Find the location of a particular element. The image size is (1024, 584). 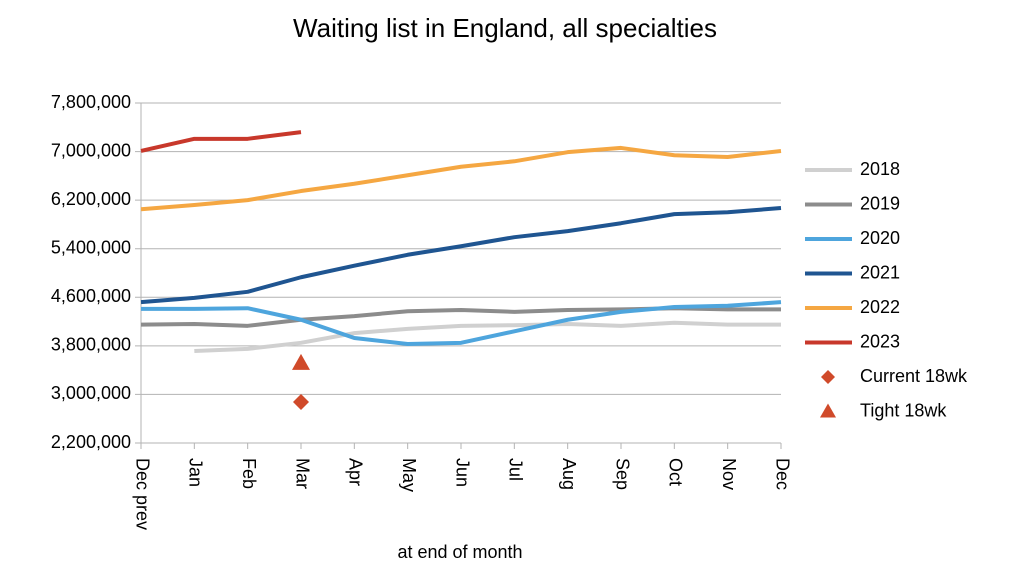

legend-label: Tight 18wk is located at coordinates (903, 410).